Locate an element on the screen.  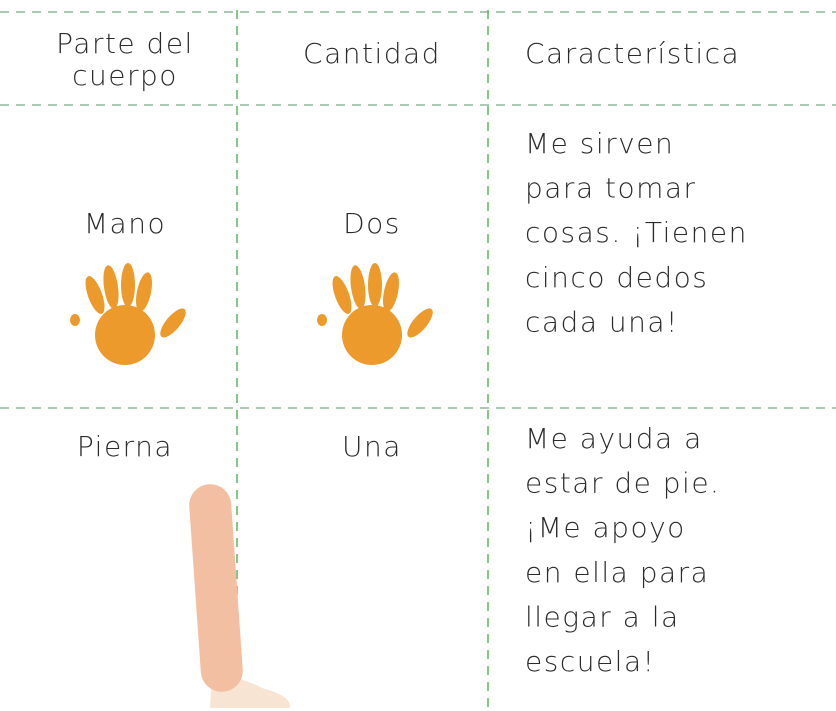
cell-text: Cantidad is located at coordinates (372, 53).